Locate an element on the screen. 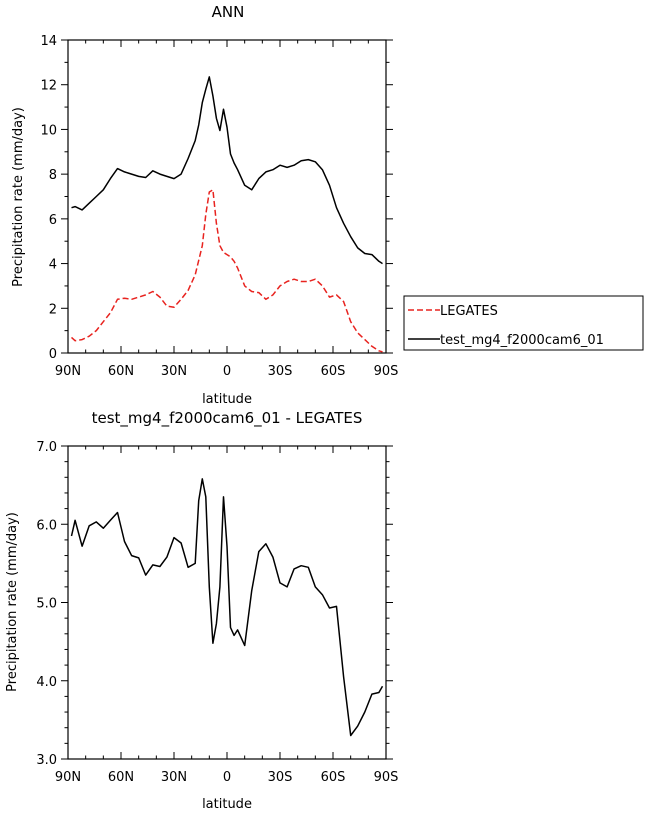 This screenshot has width=648, height=815. y-tick-label: 4.0 is located at coordinates (46, 682).